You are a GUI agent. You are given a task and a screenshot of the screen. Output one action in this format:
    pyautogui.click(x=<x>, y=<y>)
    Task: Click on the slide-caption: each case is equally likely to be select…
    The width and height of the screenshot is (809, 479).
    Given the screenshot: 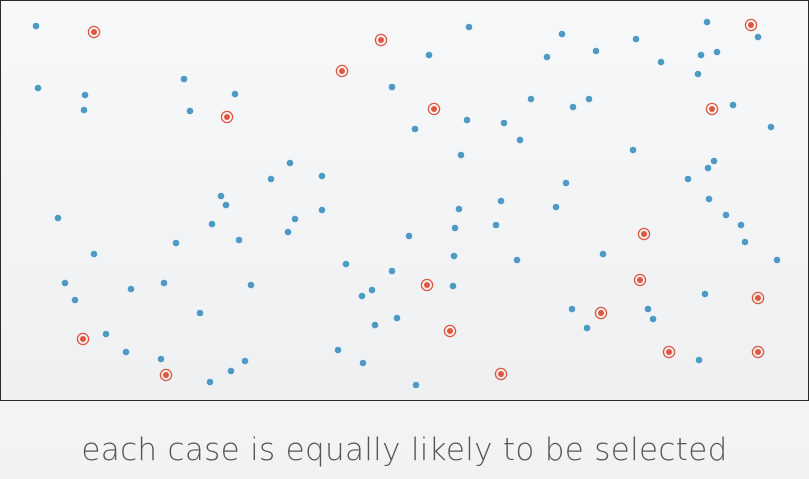 What is the action you would take?
    pyautogui.click(x=404, y=450)
    